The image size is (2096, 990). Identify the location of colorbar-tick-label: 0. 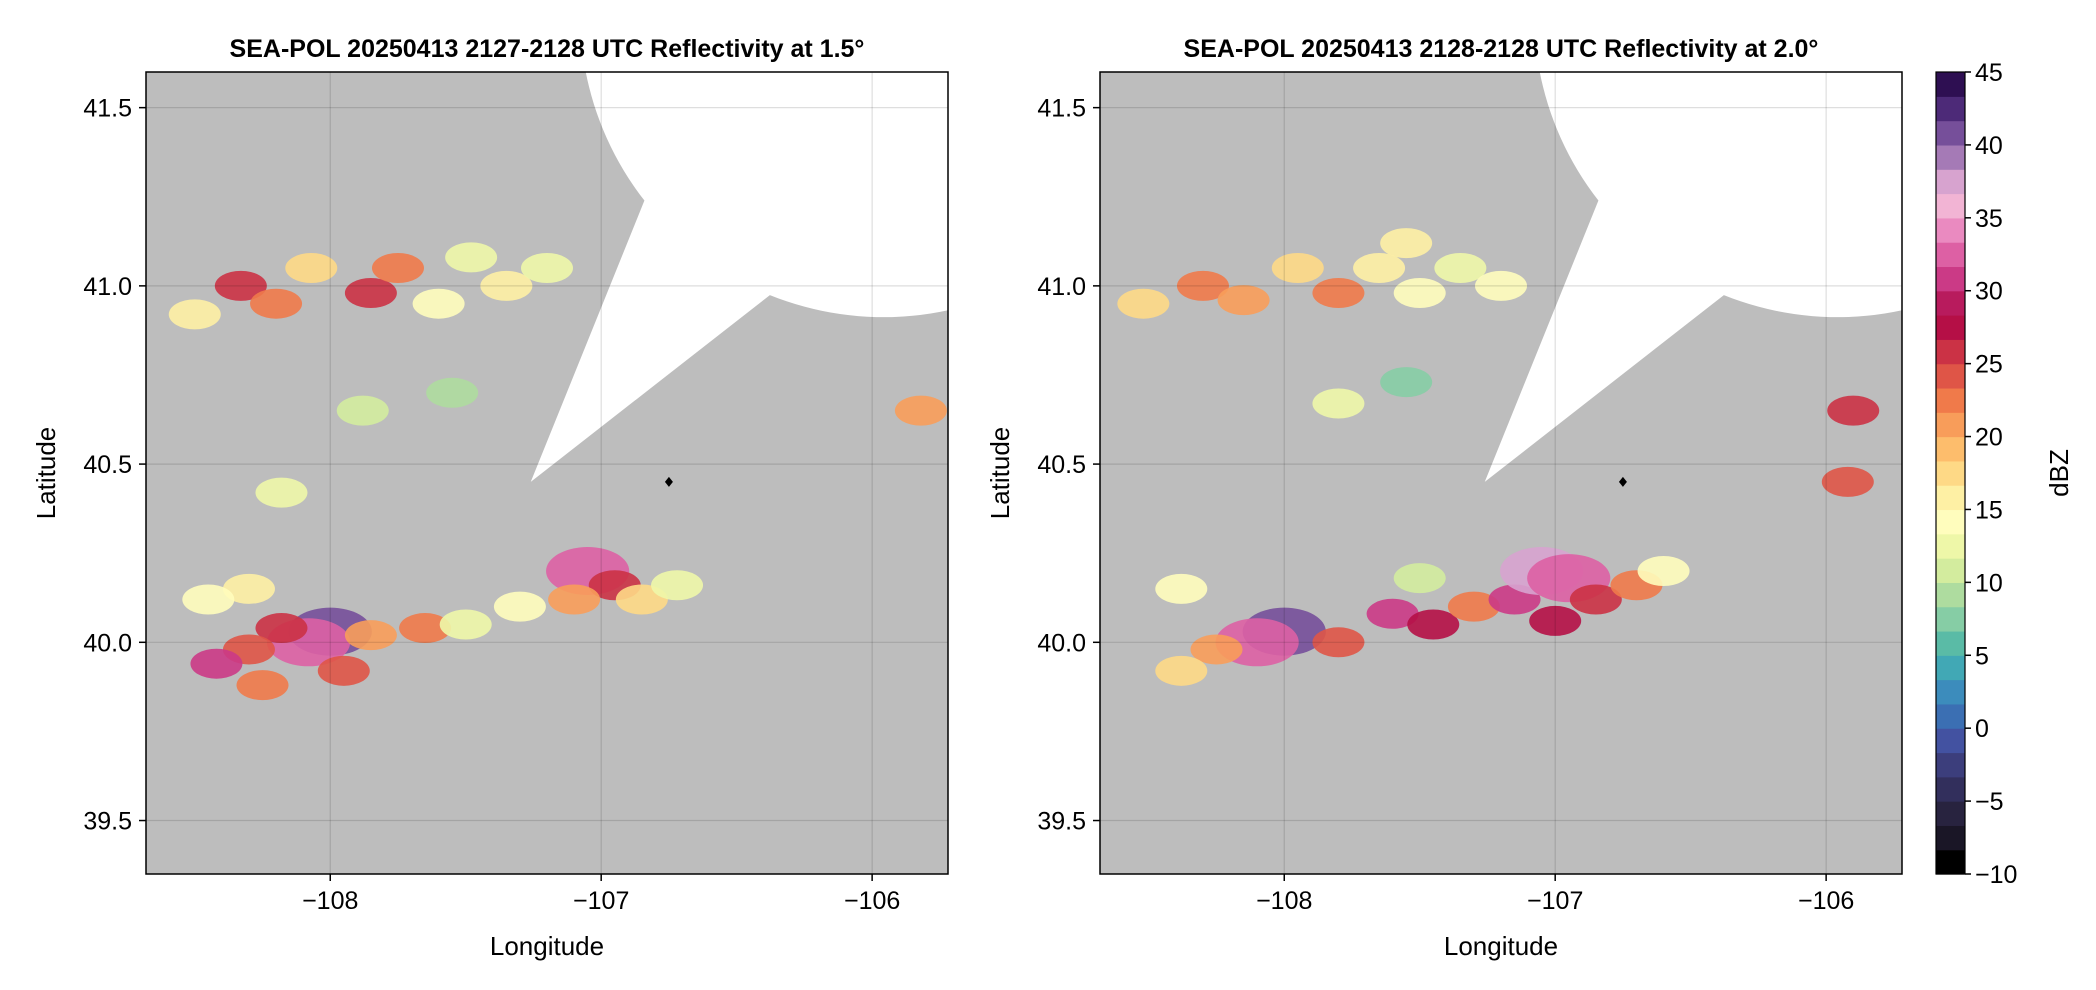
(1982, 729).